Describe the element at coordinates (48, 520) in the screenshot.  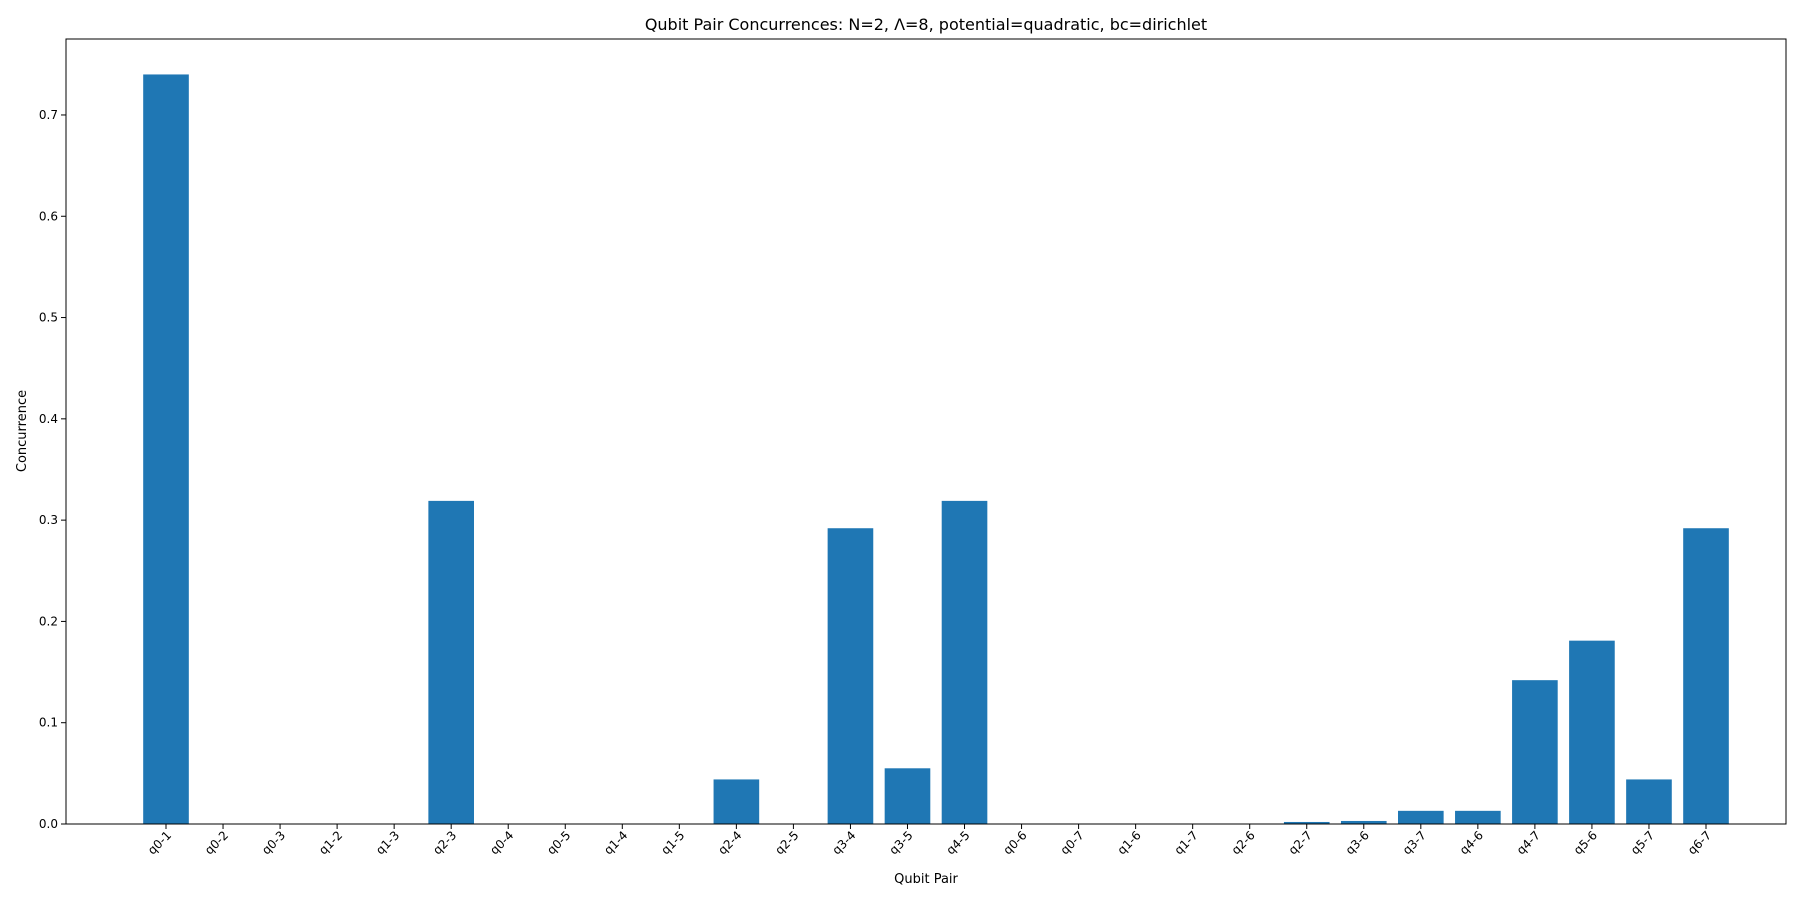
I see `y-tick-label: 0.3` at that location.